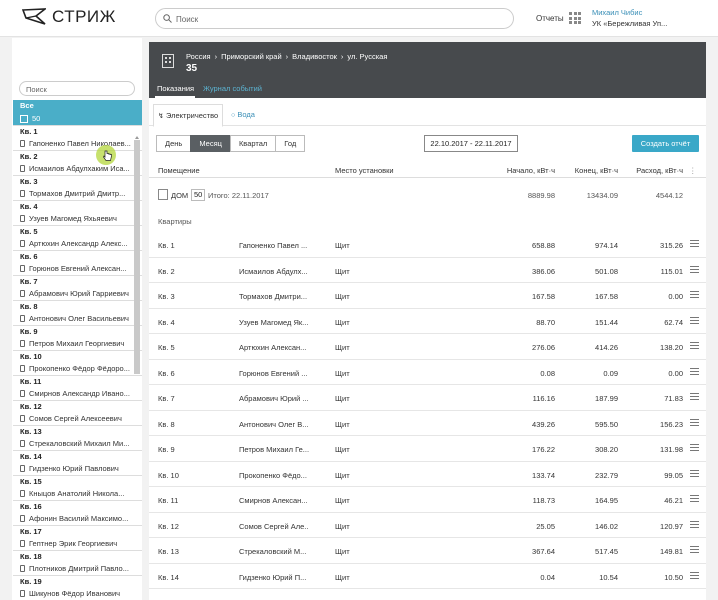  I want to click on period-day-button: День, so click(174, 143).